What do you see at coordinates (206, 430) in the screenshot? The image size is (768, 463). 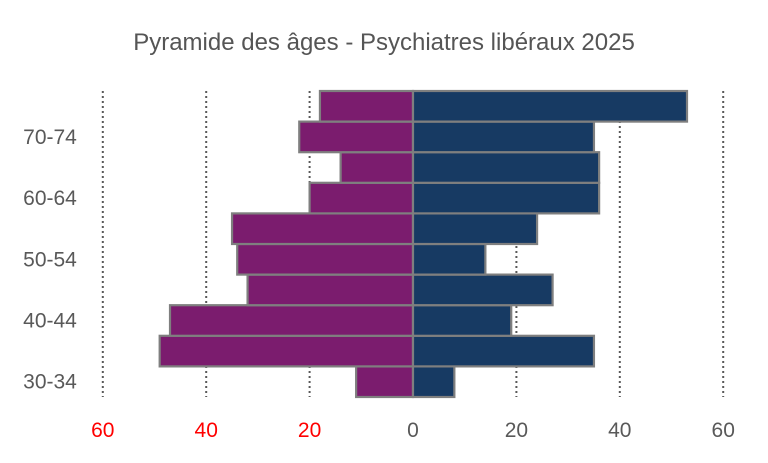 I see `x-tick-label-1: 40` at bounding box center [206, 430].